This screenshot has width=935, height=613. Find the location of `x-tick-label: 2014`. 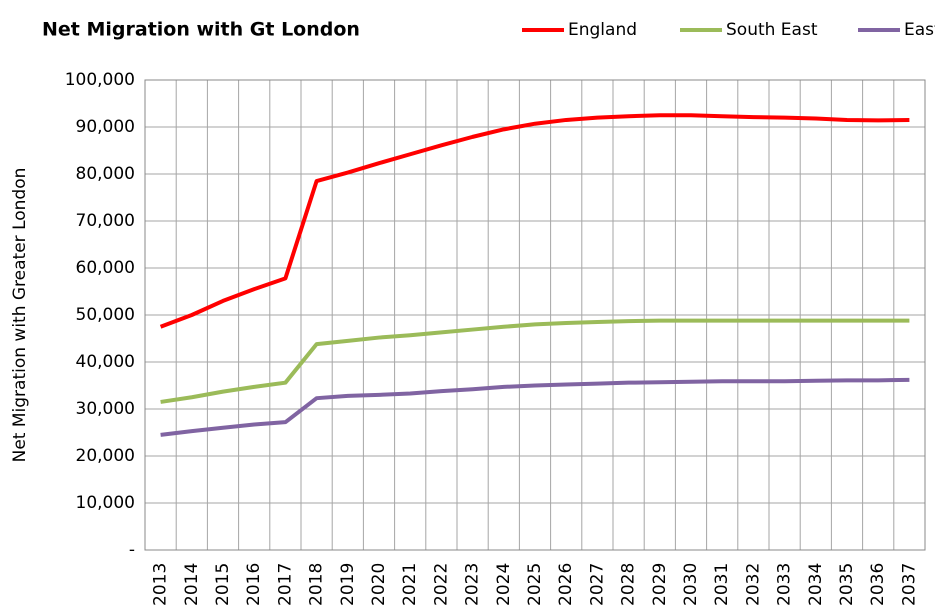

x-tick-label: 2014 is located at coordinates (192, 584).